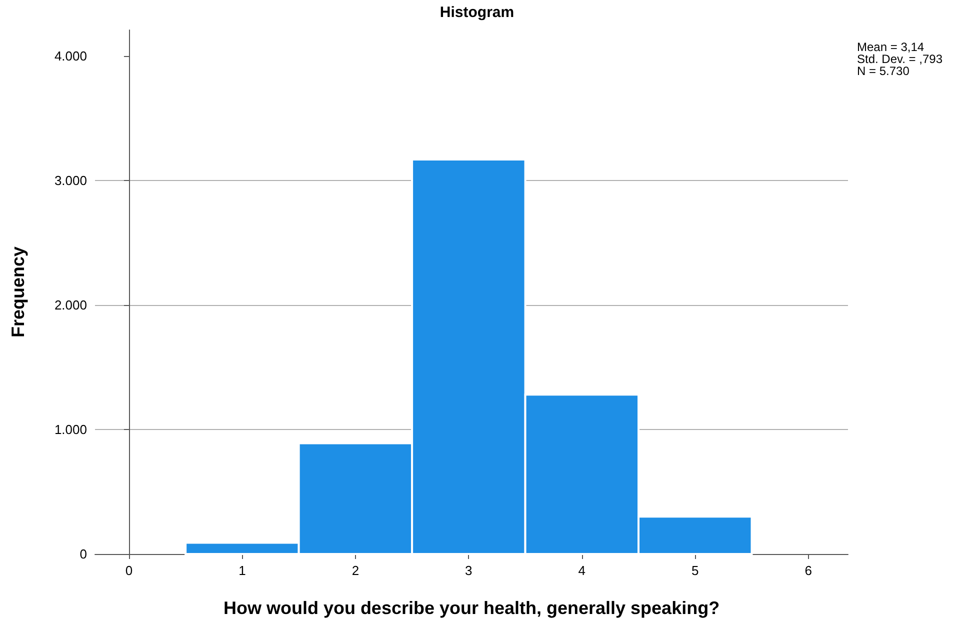 The image size is (965, 623). I want to click on x-axis-title: How would you describe your health, generally speaking?, so click(471, 608).